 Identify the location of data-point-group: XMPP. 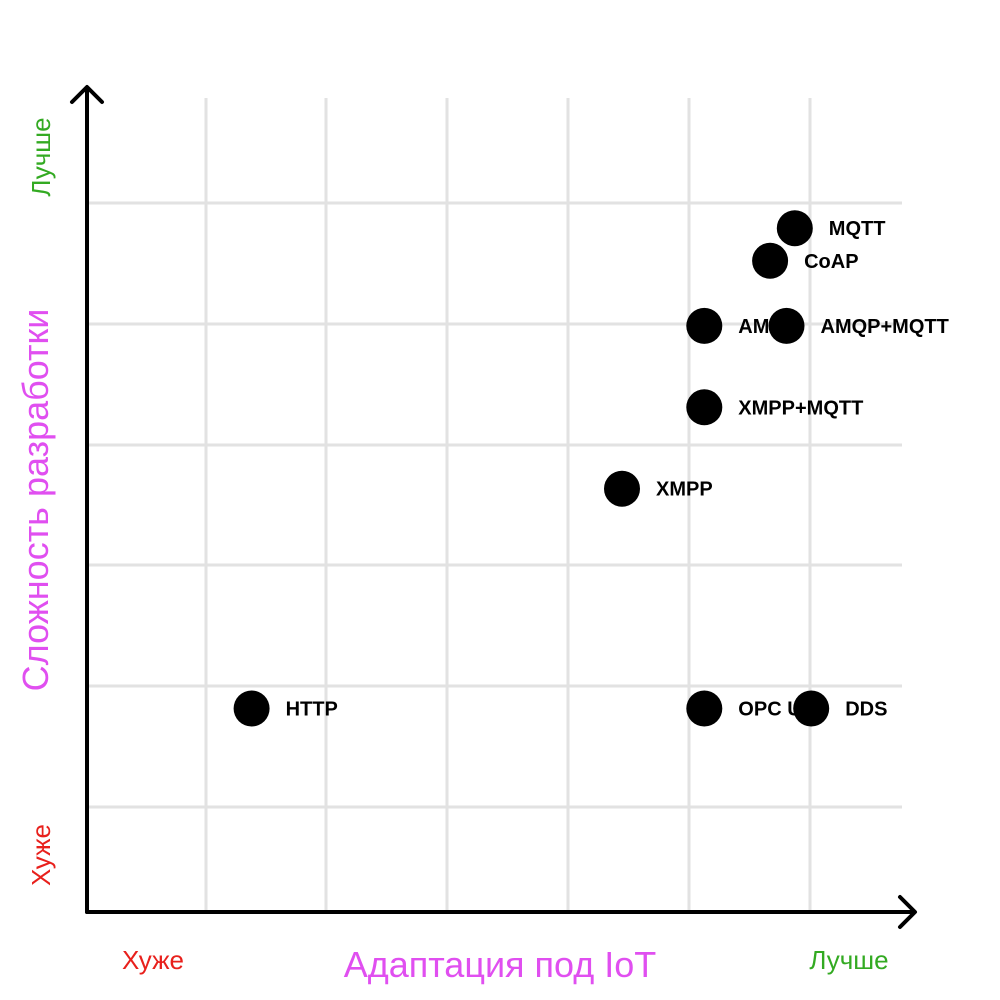
(658, 488).